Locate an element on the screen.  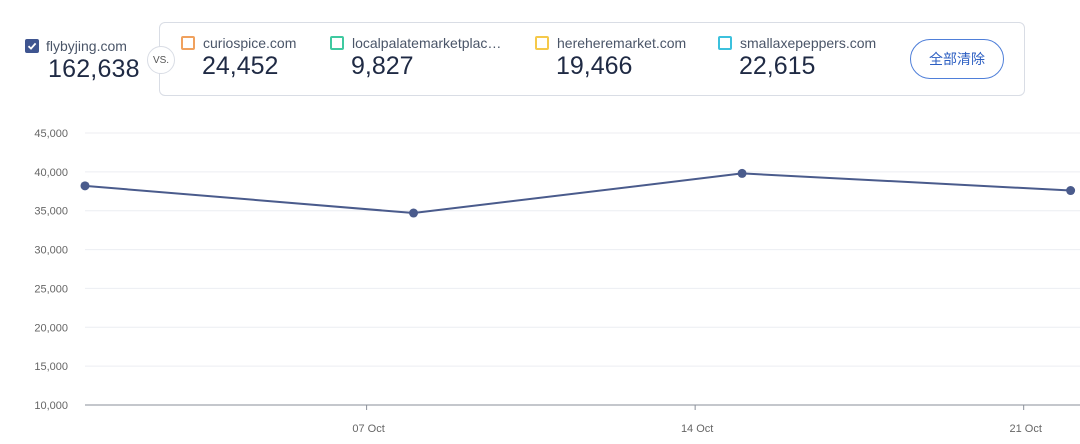
competitor-2-value: 9,827 is located at coordinates (382, 66).